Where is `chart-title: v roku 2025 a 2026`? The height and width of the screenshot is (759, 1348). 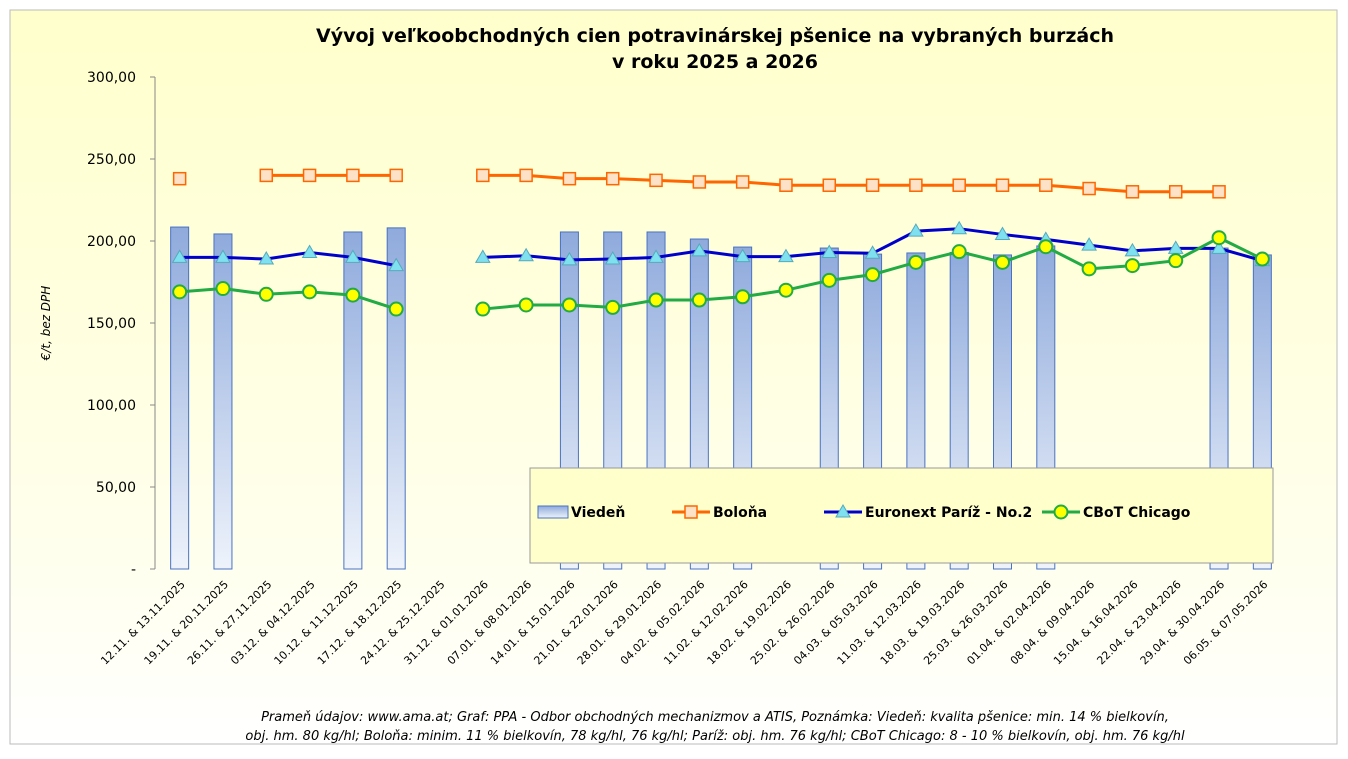 chart-title: v roku 2025 a 2026 is located at coordinates (715, 62).